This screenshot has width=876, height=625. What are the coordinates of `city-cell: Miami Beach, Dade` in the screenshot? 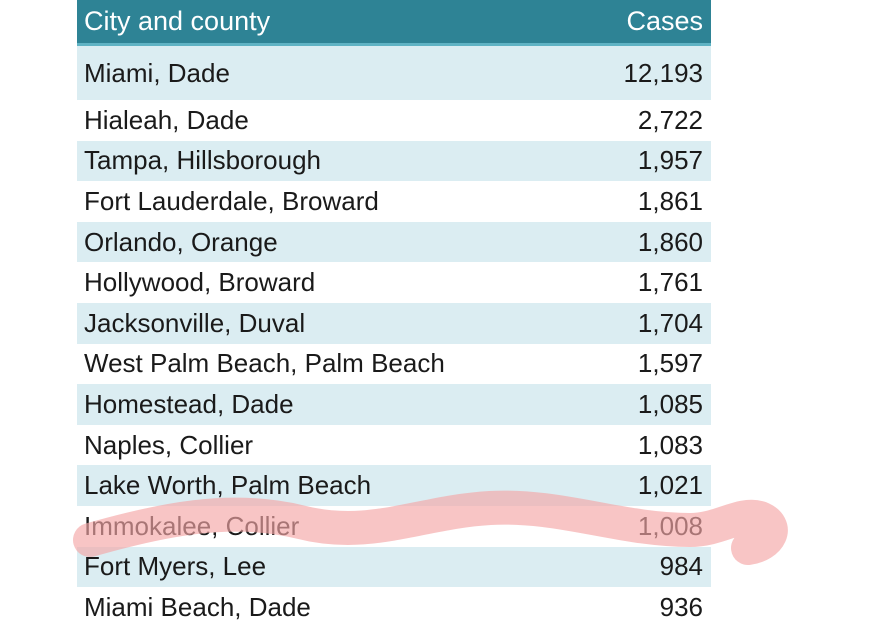 It's located at (197, 606).